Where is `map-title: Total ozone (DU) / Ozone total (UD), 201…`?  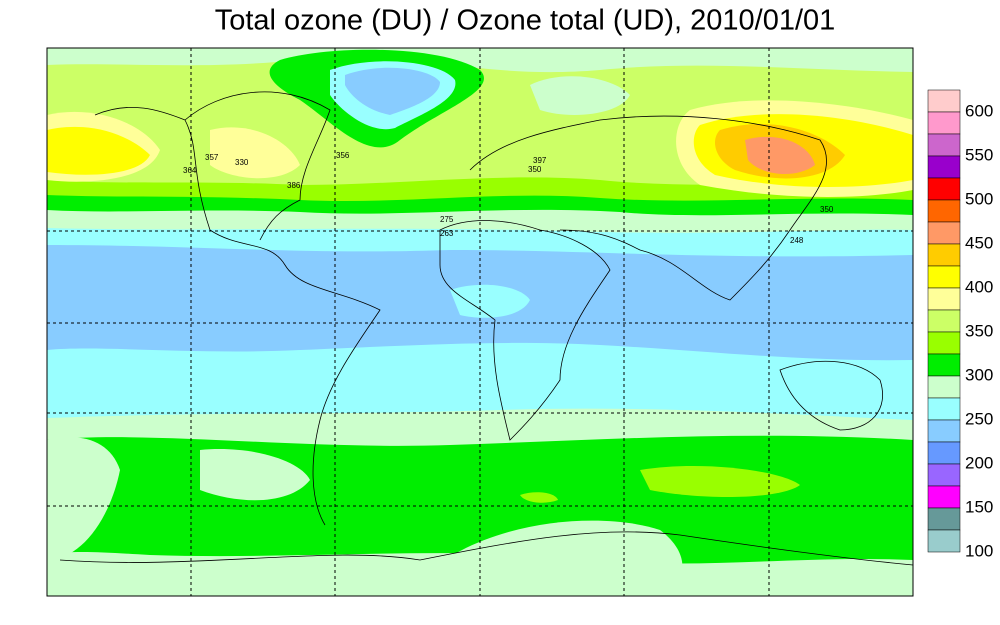 map-title: Total ozone (DU) / Ozone total (UD), 201… is located at coordinates (525, 21).